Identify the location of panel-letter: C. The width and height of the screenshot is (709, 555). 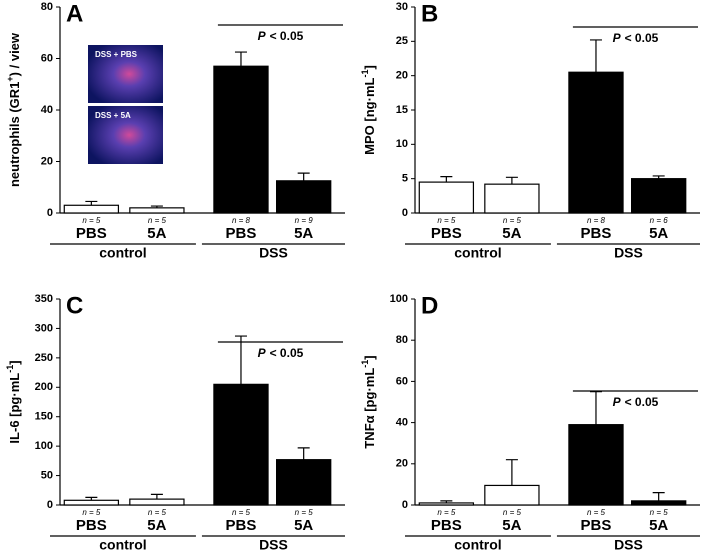
(74, 305).